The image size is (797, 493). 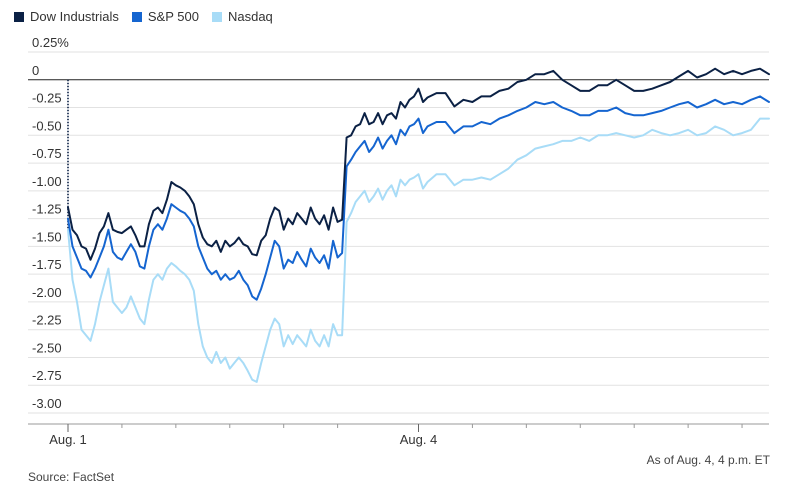 I want to click on y-tick-label: -2.00, so click(x=47, y=292).